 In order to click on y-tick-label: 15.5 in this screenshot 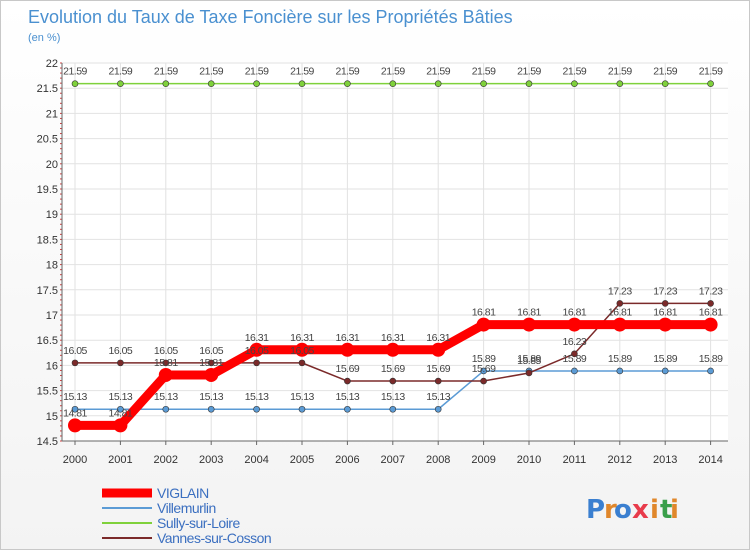, I will do `click(47, 392)`.